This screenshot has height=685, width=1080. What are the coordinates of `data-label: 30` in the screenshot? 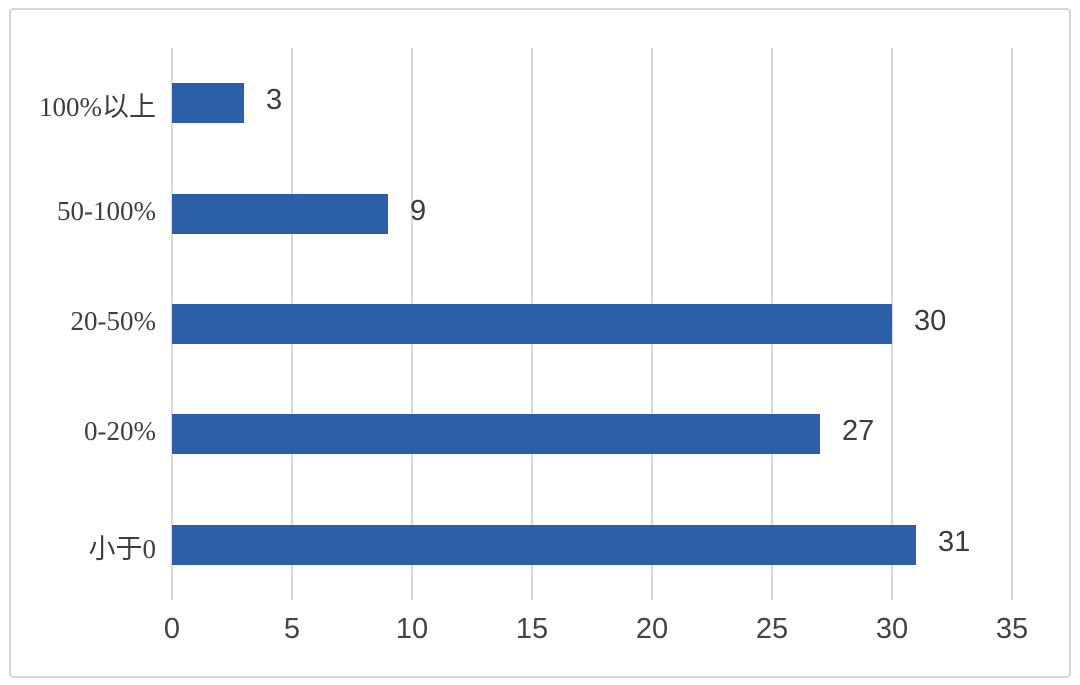 It's located at (930, 321).